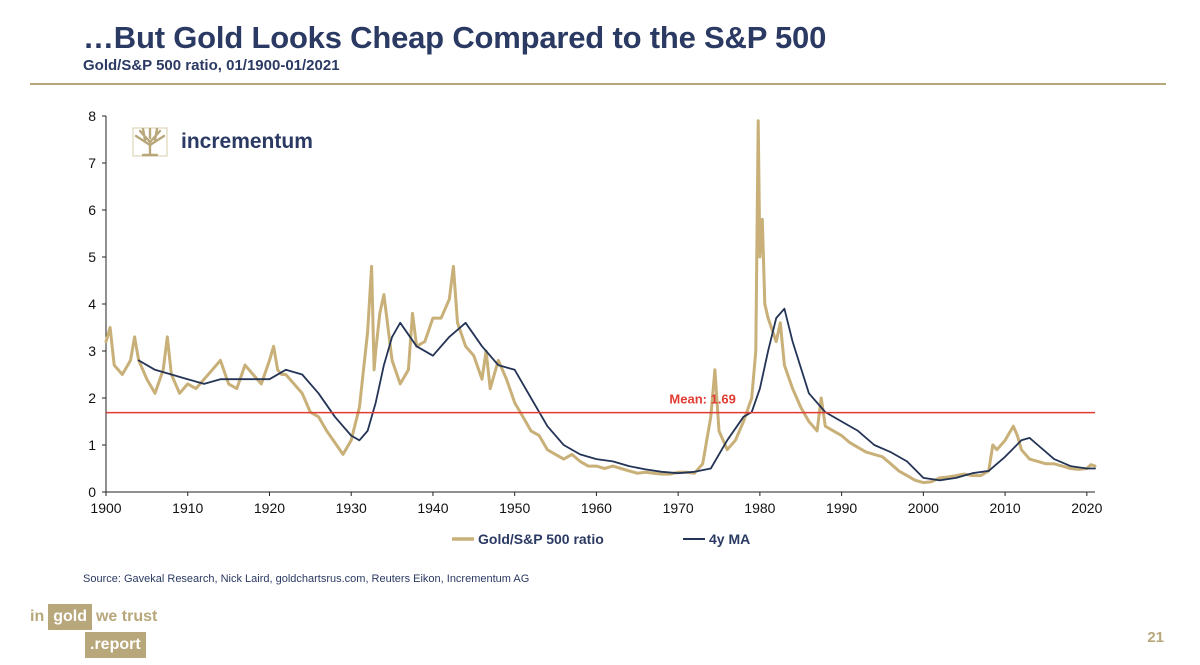 The width and height of the screenshot is (1200, 665). I want to click on x-tick-label: 1950, so click(514, 508).